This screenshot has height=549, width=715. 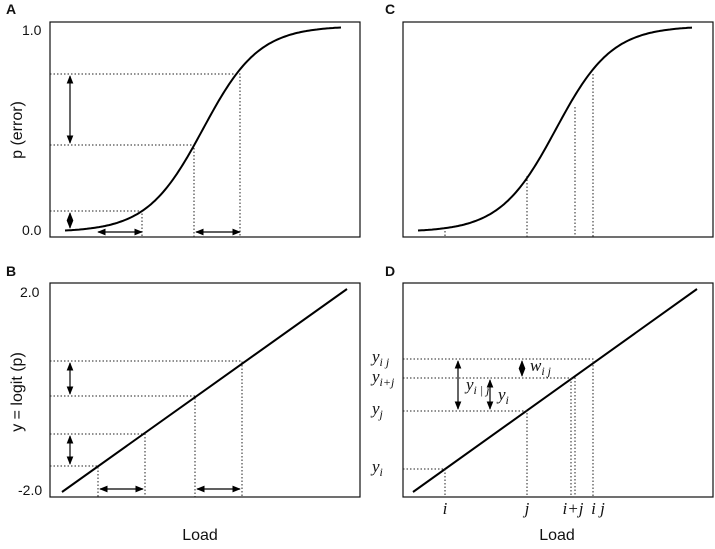 I want to click on y-tick-label: 2.0, so click(x=30, y=292).